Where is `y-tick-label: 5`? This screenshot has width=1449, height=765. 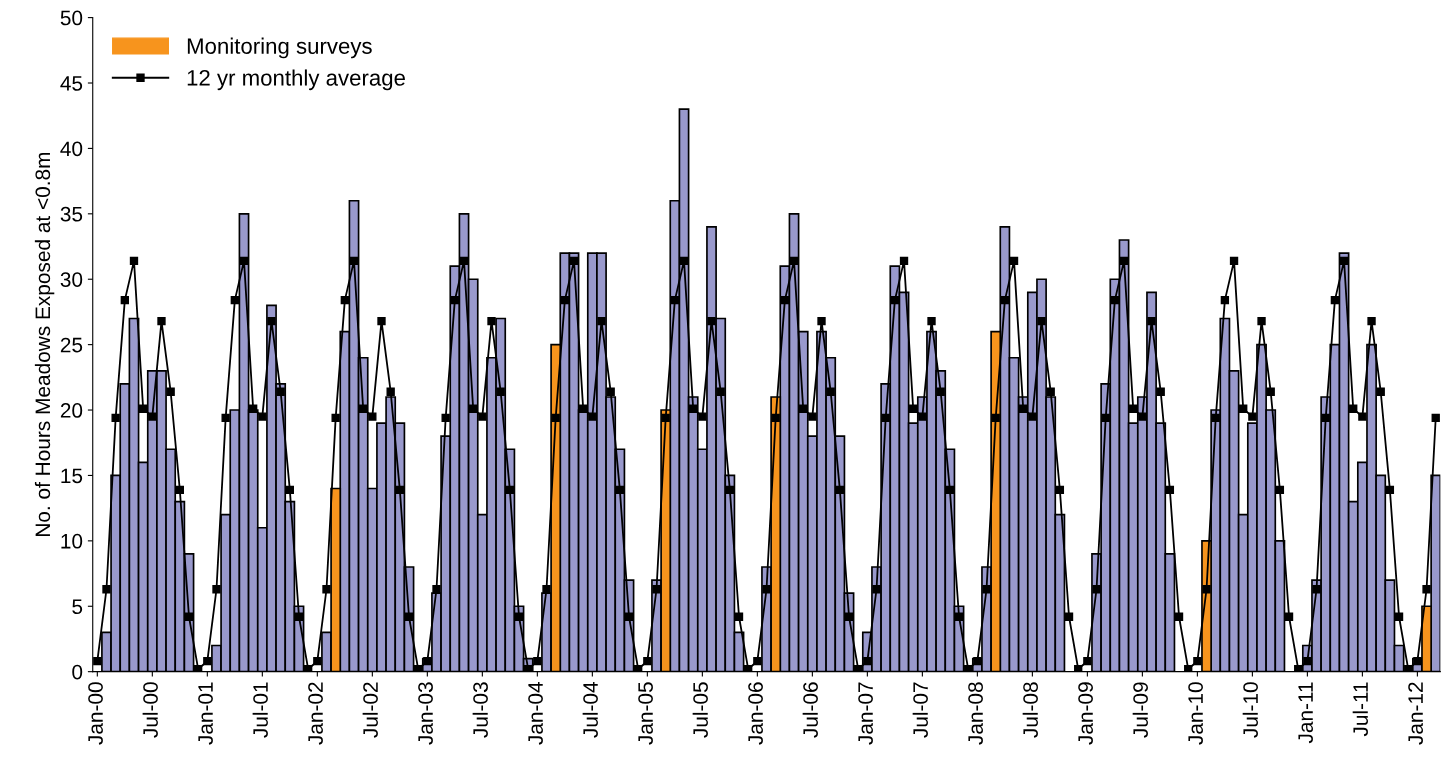 y-tick-label: 5 is located at coordinates (77, 607).